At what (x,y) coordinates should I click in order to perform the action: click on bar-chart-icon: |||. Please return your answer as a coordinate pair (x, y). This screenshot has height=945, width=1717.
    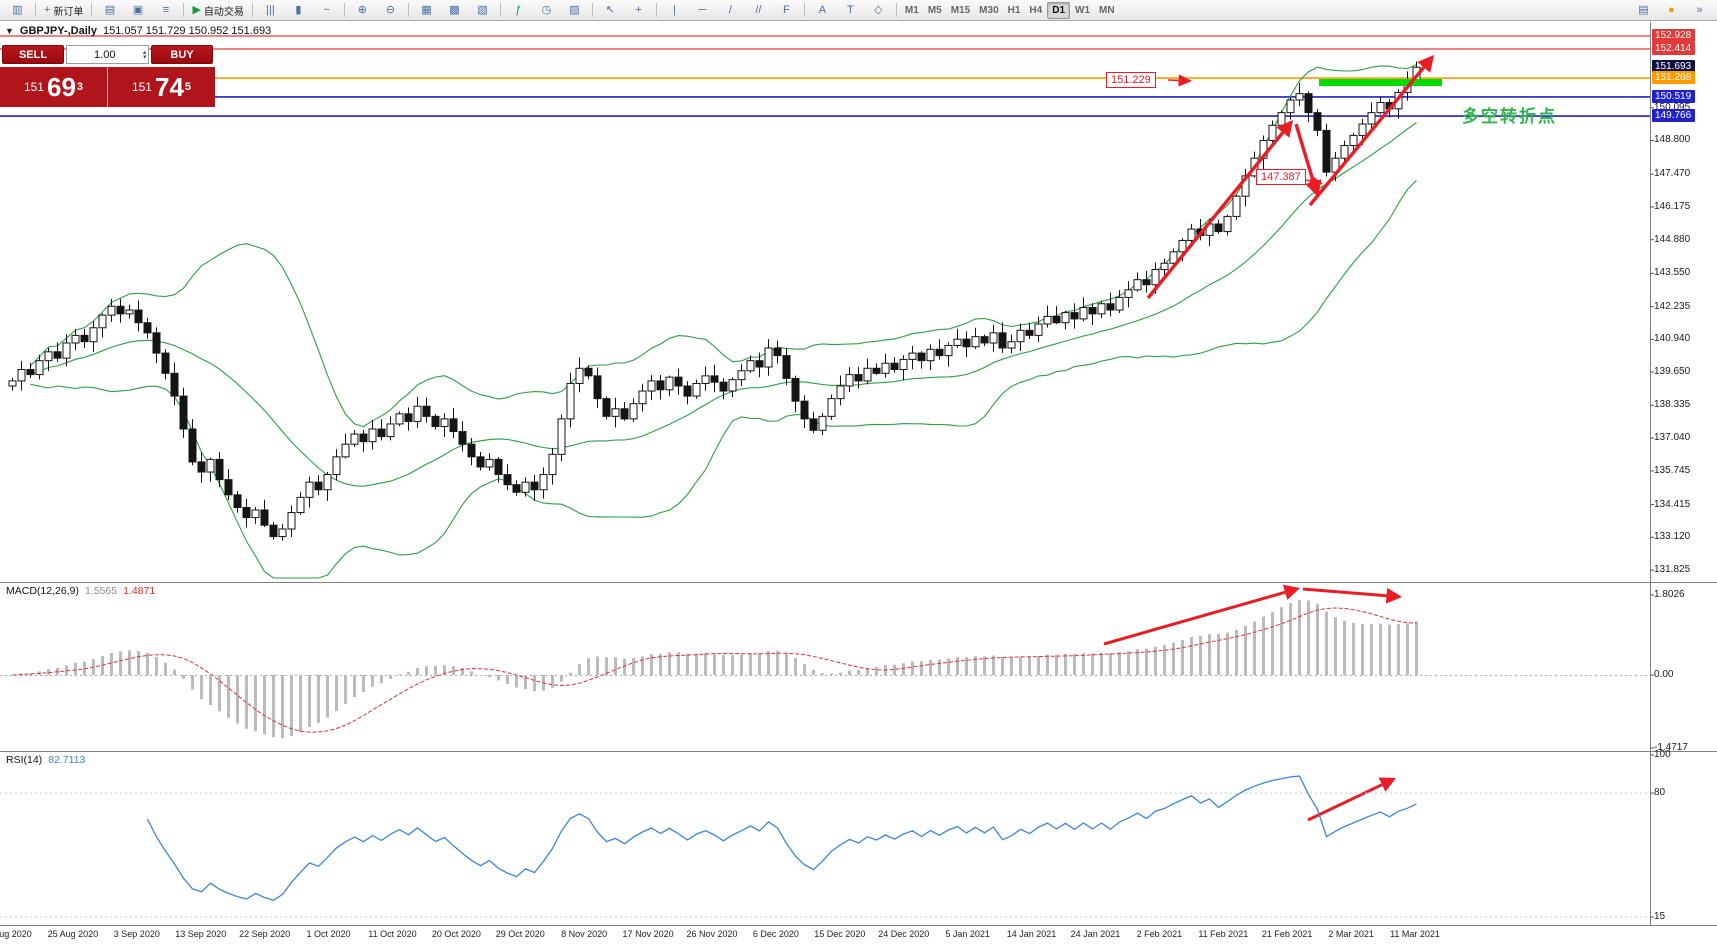
    Looking at the image, I should click on (270, 10).